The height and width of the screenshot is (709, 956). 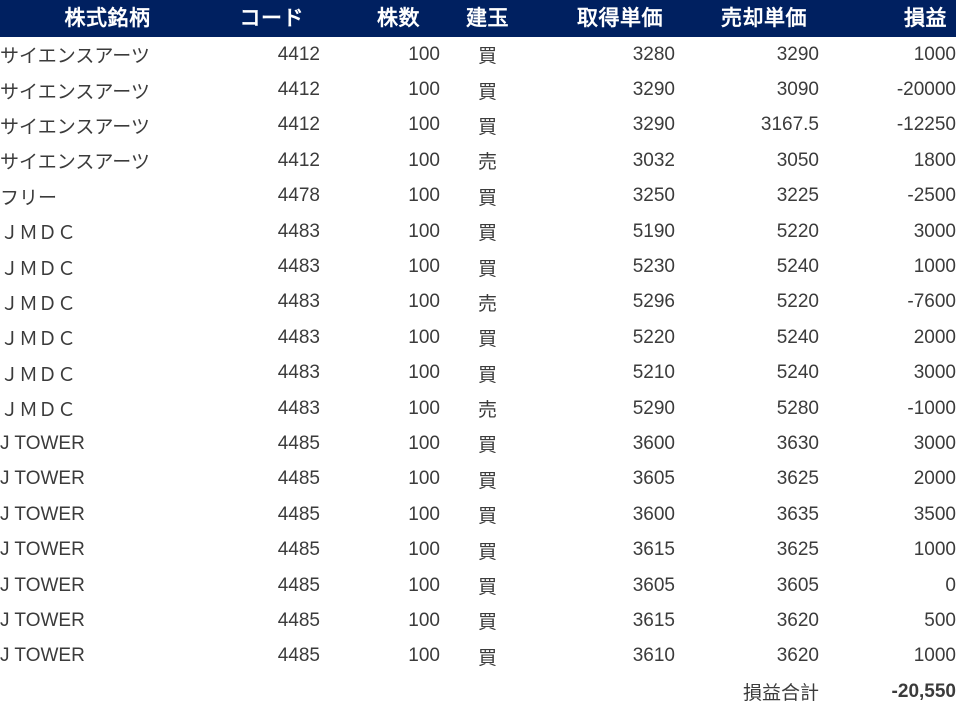 I want to click on cell-buy-price: 5220, so click(x=653, y=337).